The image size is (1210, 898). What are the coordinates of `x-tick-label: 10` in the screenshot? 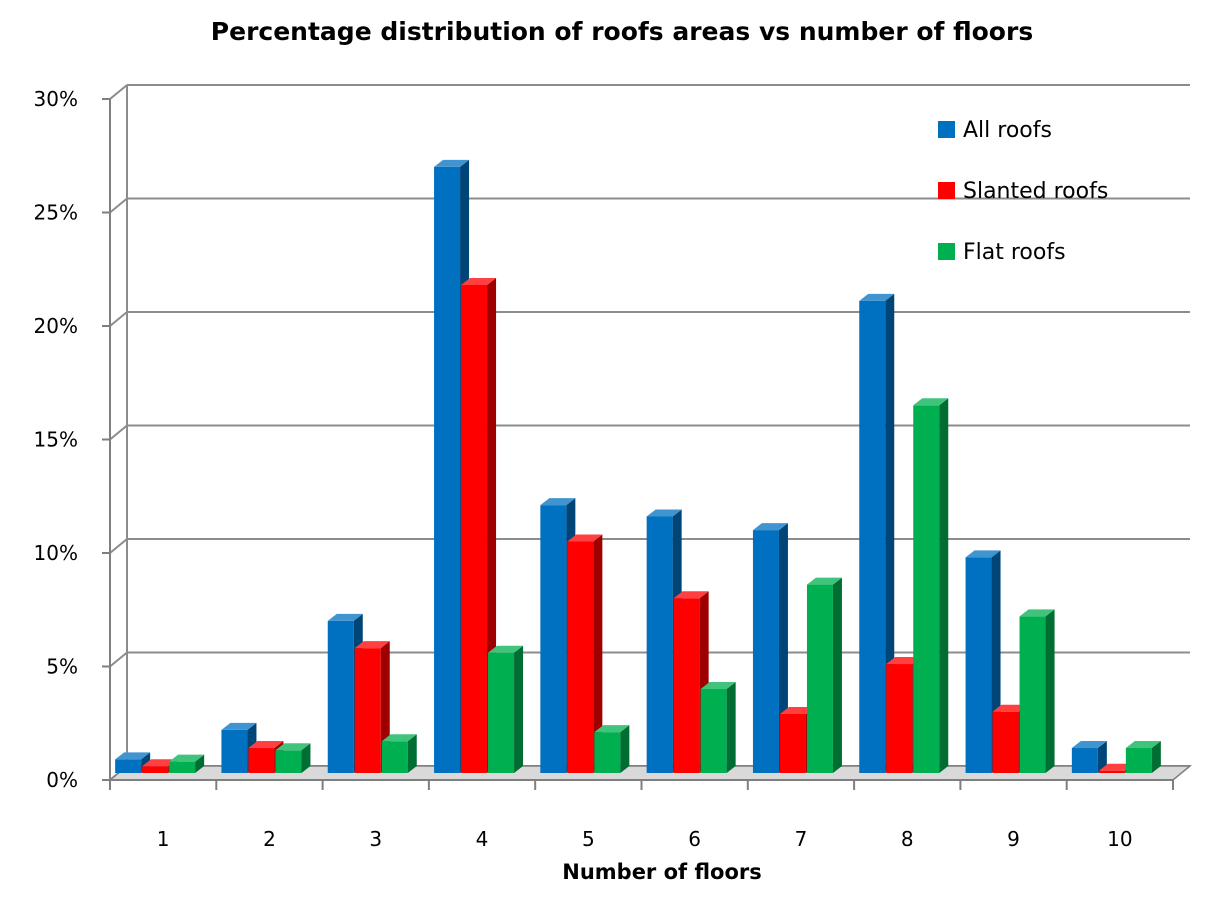 It's located at (1119, 839).